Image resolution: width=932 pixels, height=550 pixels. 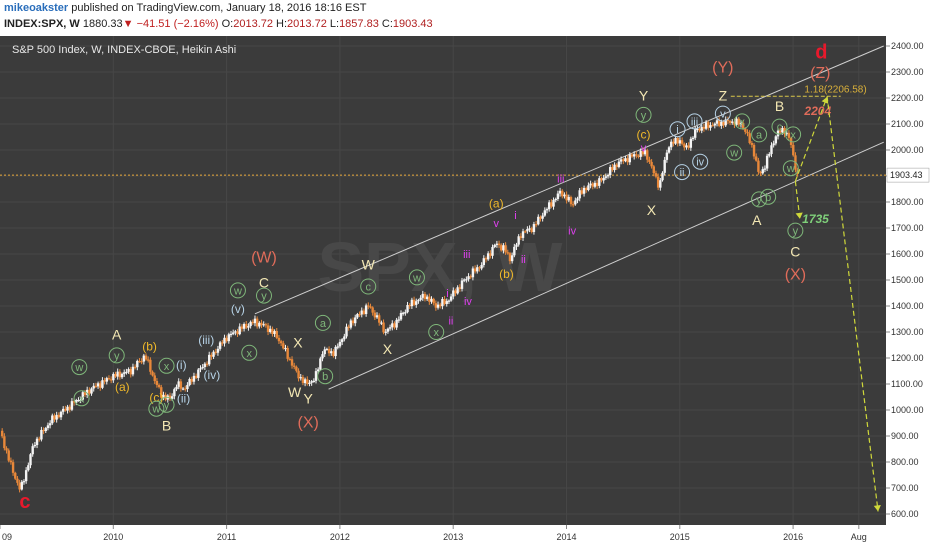 What do you see at coordinates (680, 537) in the screenshot?
I see `time-tick-label: 2015` at bounding box center [680, 537].